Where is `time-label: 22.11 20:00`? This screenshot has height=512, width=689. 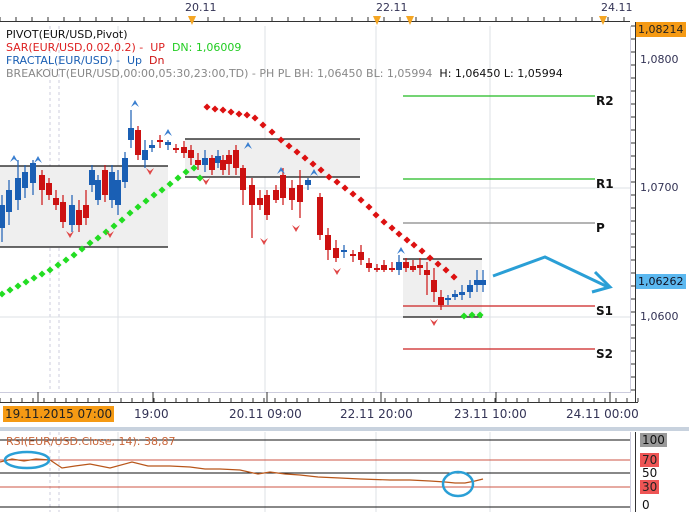 time-label: 22.11 20:00 is located at coordinates (376, 414).